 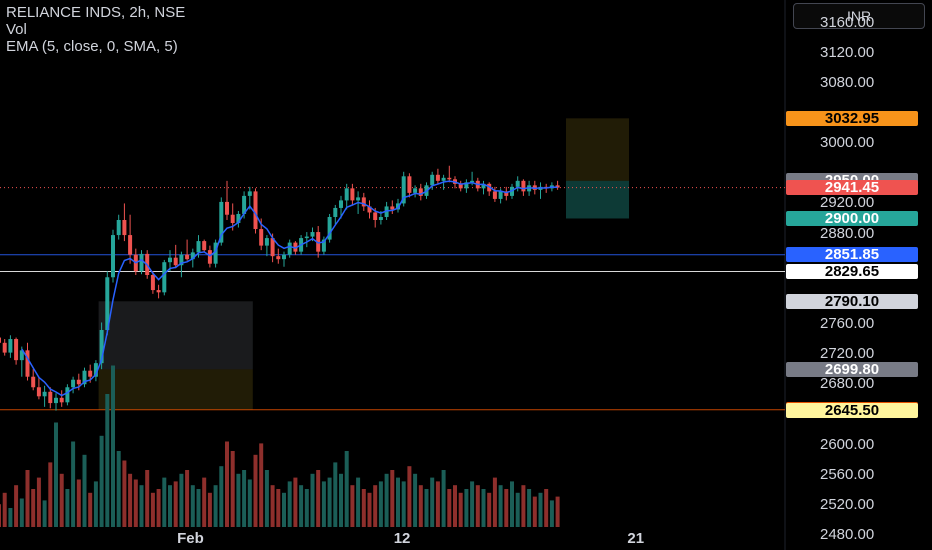 What do you see at coordinates (96, 12) in the screenshot?
I see `symbol-title: RELIANCE INDS, 2h, NSE` at bounding box center [96, 12].